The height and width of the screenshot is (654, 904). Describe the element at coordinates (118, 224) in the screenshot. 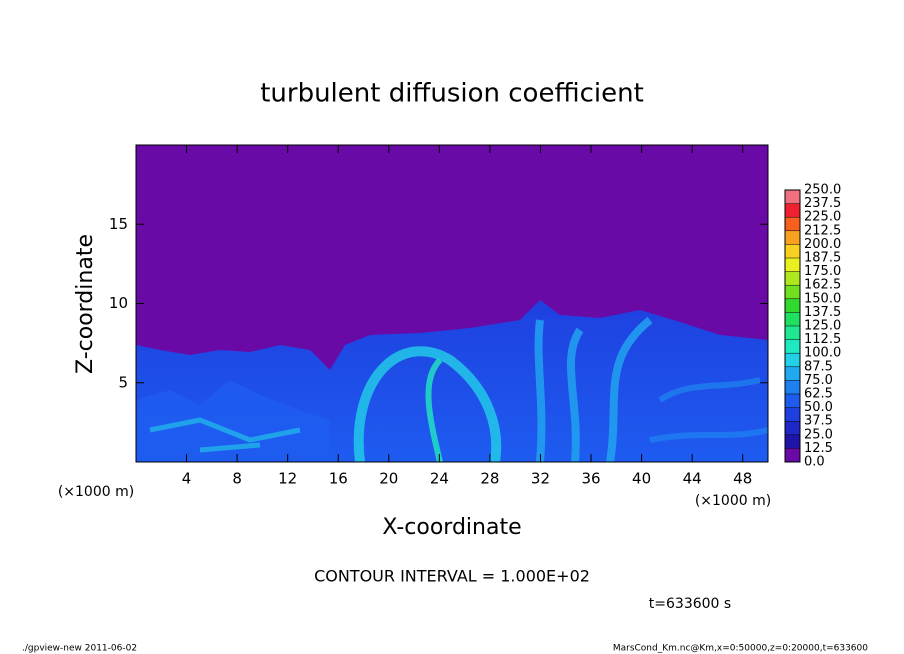

I see `y-tick-label: 15` at that location.